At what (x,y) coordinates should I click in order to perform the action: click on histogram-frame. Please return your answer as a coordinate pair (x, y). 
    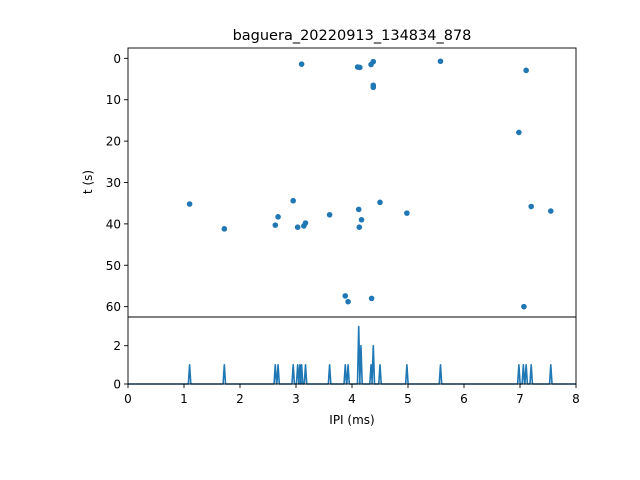
    Looking at the image, I should click on (352, 350).